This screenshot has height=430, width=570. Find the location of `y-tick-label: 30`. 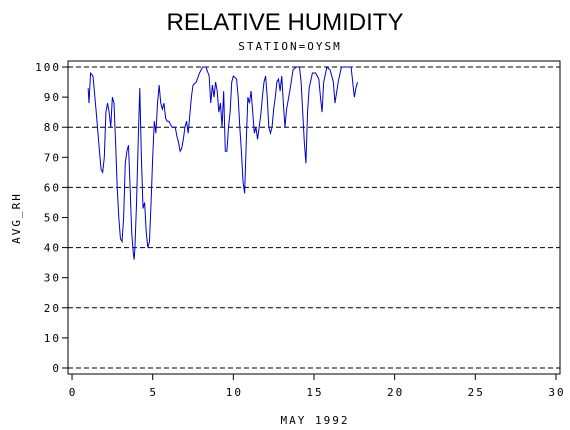

y-tick-label: 30 is located at coordinates (52, 278).